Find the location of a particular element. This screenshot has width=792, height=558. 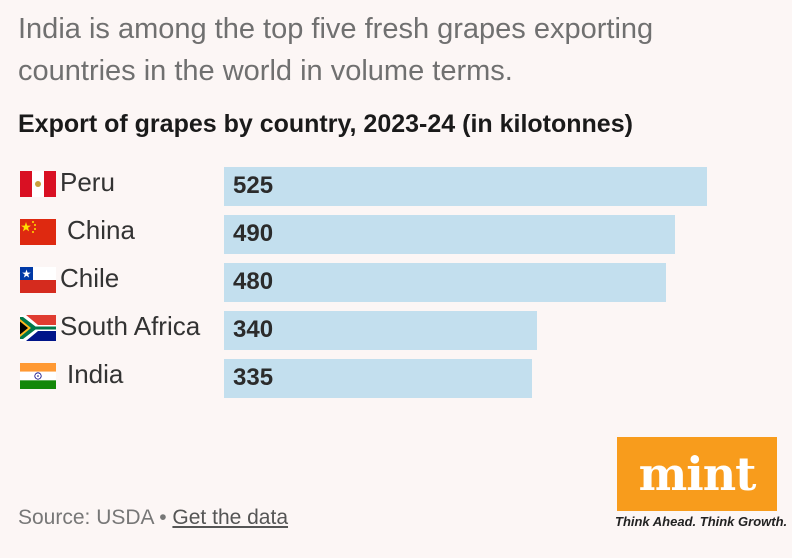

source-note: Source: USDA • Get the data is located at coordinates (153, 518).